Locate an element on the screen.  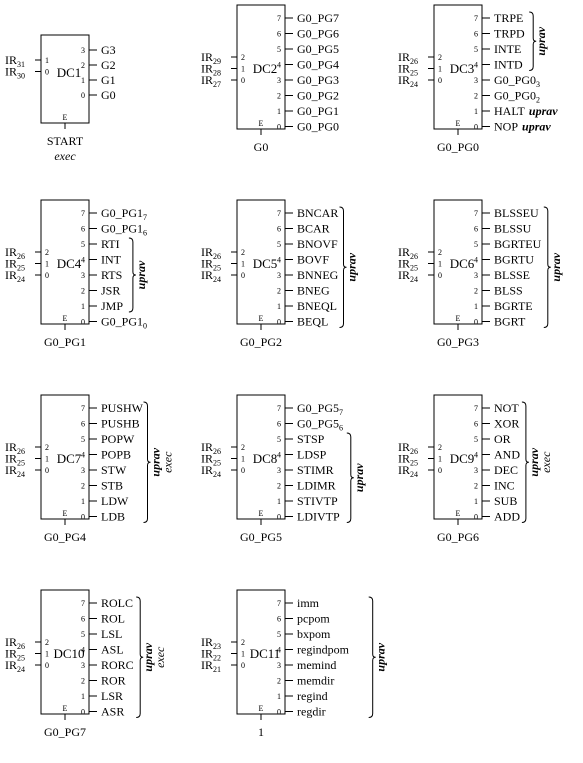
output-signal-base: BGRT is located at coordinates (510, 322).